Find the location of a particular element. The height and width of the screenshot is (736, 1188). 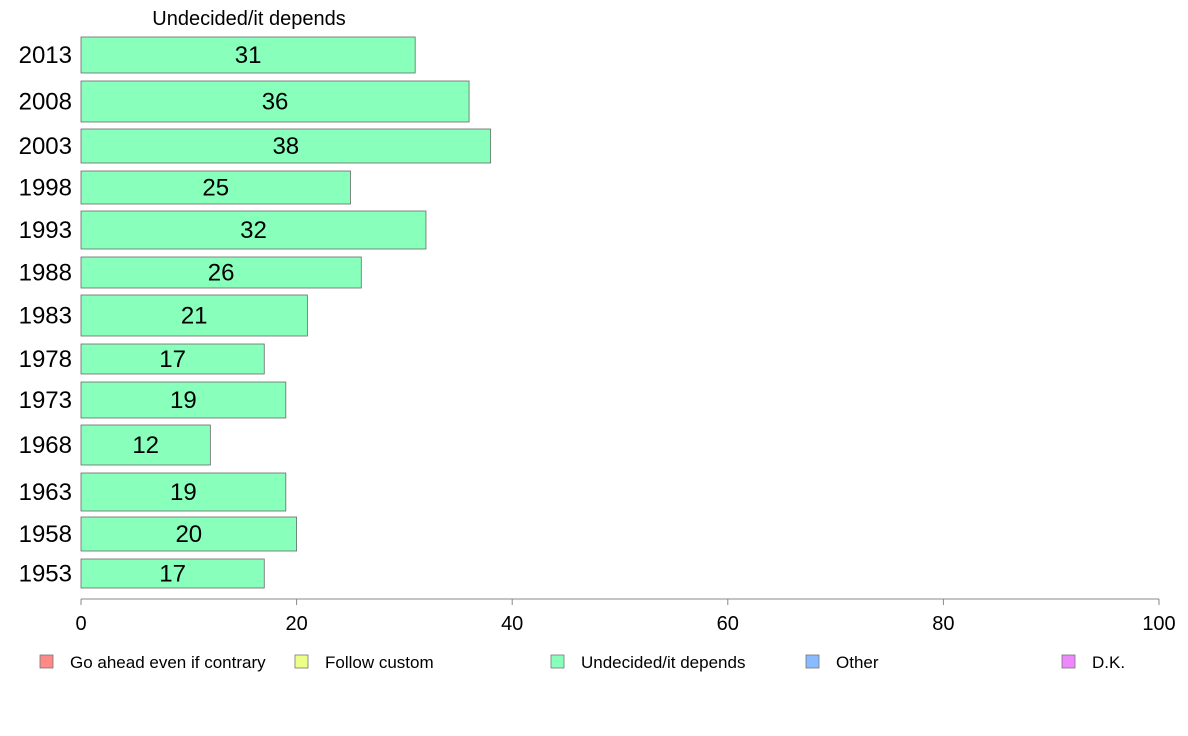

year-label: 1953 is located at coordinates (45, 574).